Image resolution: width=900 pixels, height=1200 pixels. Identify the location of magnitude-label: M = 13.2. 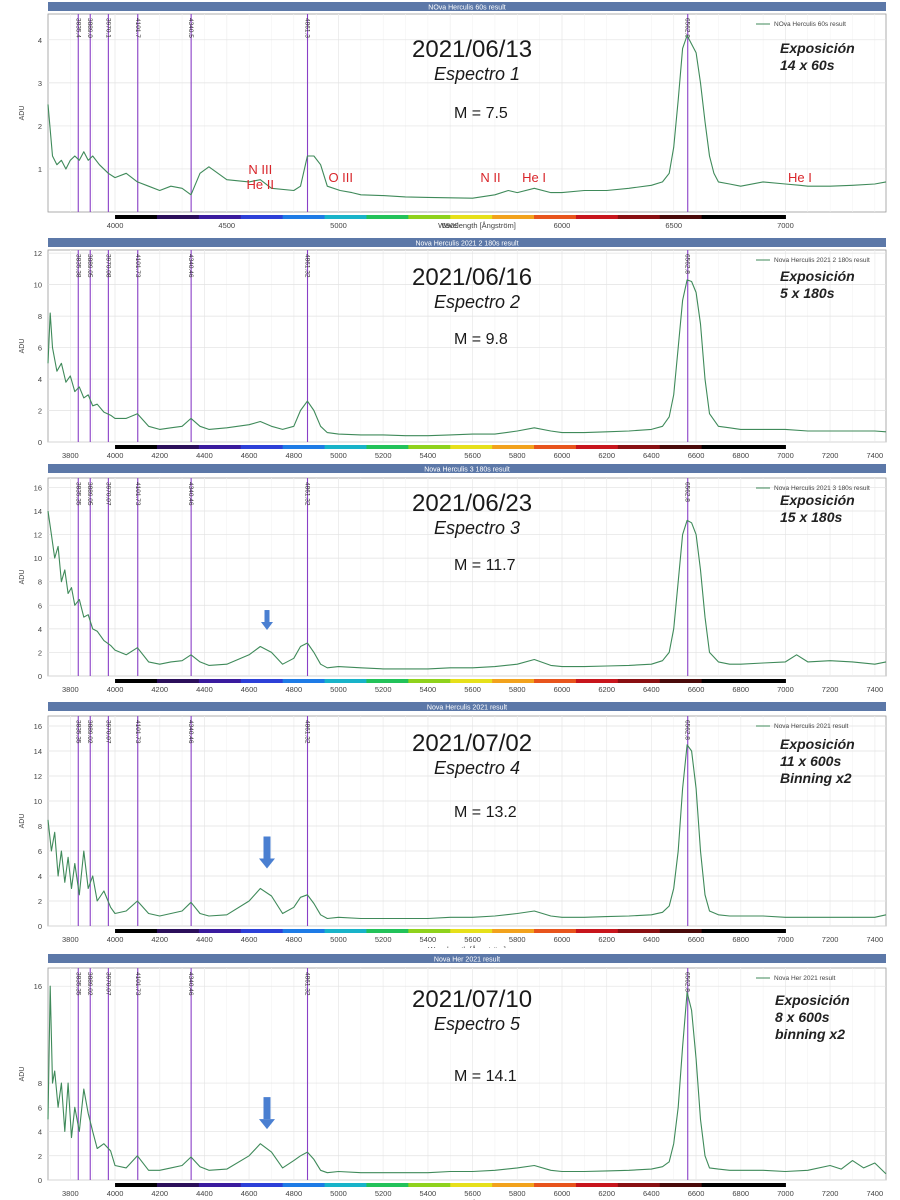
(485, 812).